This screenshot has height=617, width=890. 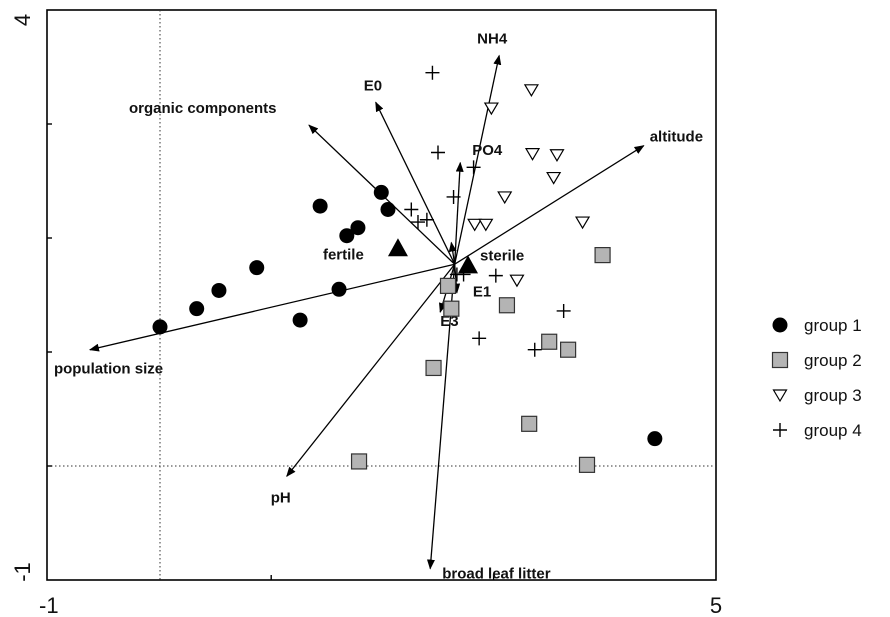 What do you see at coordinates (203, 108) in the screenshot?
I see `vector-label-organic-components: organic components` at bounding box center [203, 108].